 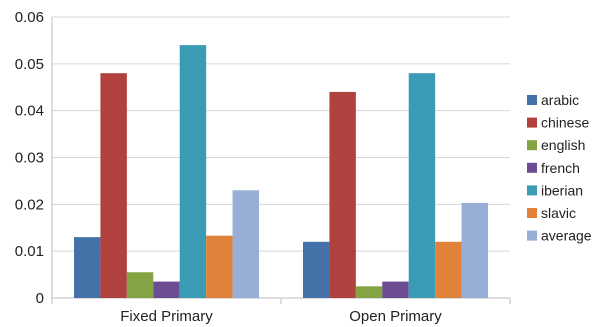 What do you see at coordinates (532, 190) in the screenshot?
I see `legend-swatch-iberian` at bounding box center [532, 190].